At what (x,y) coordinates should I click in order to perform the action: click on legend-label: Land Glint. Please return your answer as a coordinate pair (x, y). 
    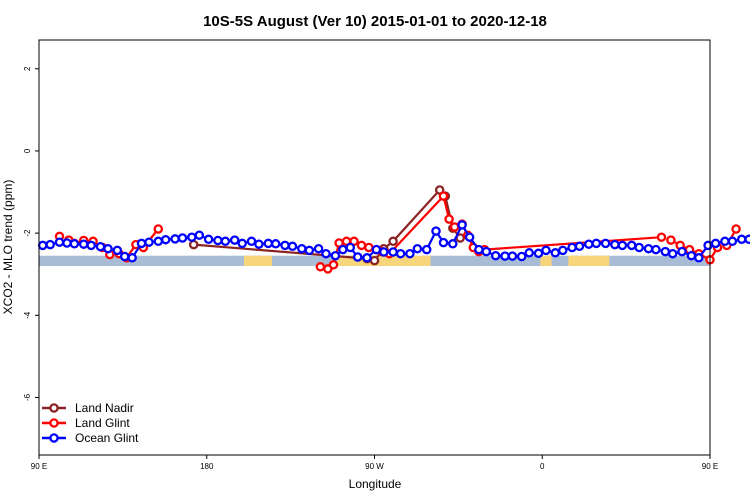
    Looking at the image, I should click on (102, 423).